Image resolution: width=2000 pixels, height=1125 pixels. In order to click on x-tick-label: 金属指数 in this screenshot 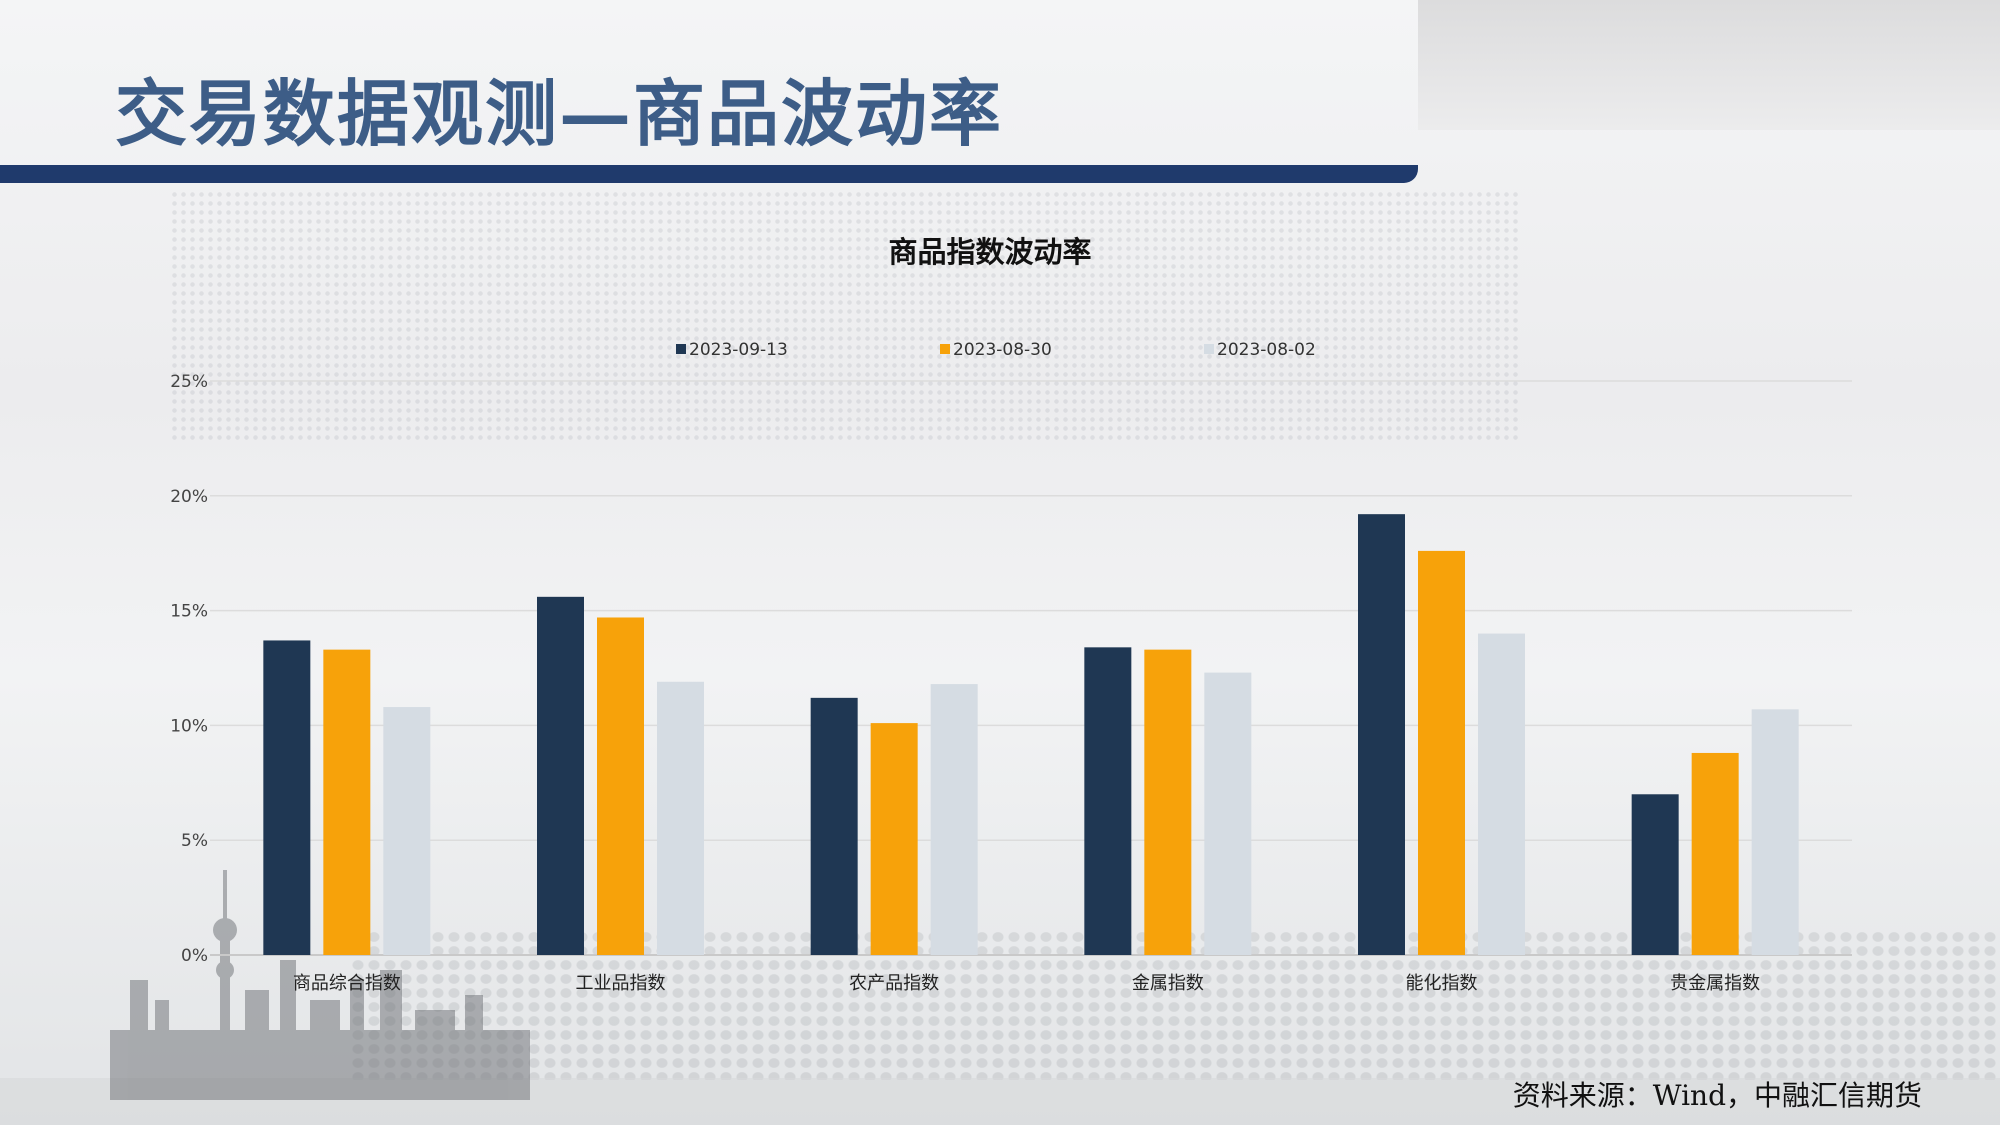, I will do `click(1168, 983)`.